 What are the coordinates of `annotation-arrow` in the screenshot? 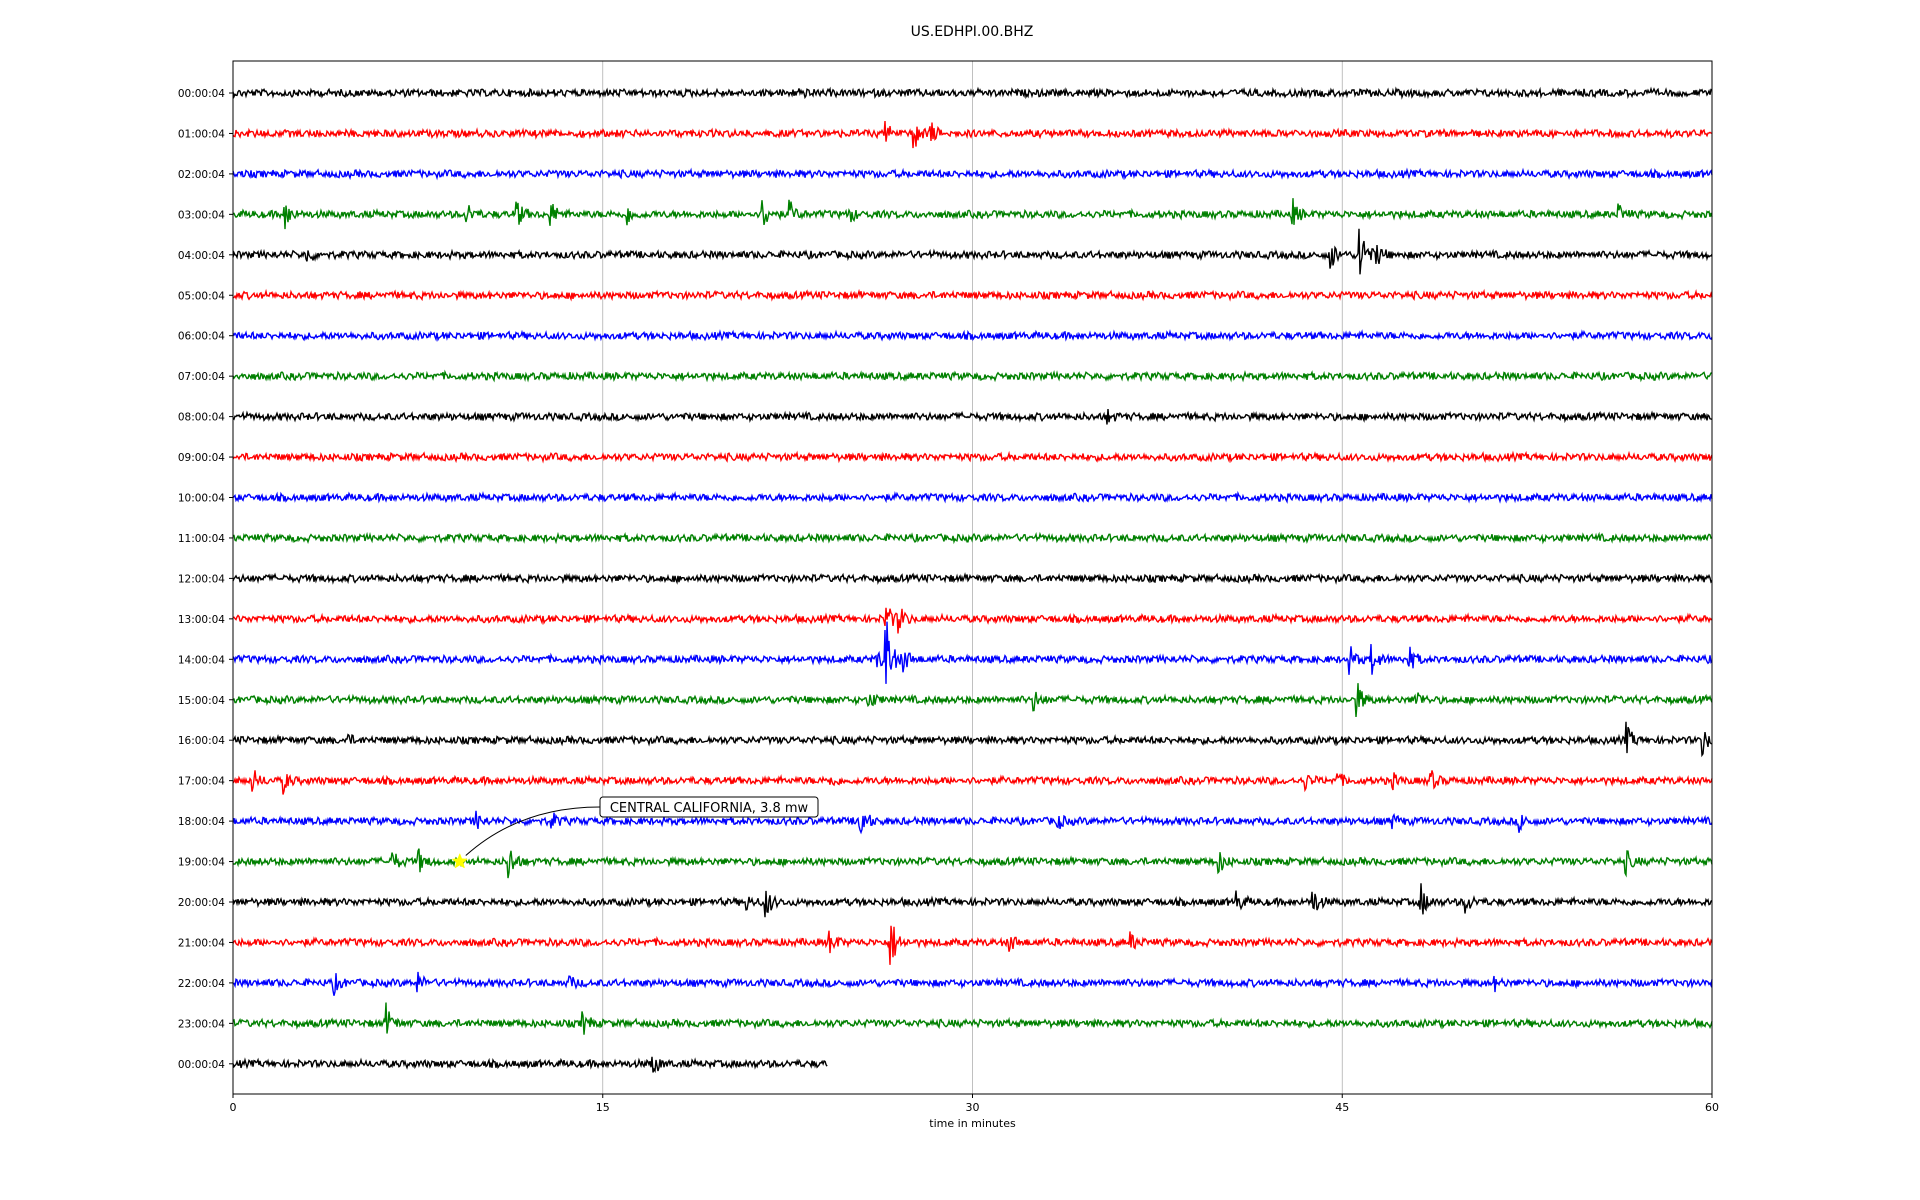 It's located at (533, 831).